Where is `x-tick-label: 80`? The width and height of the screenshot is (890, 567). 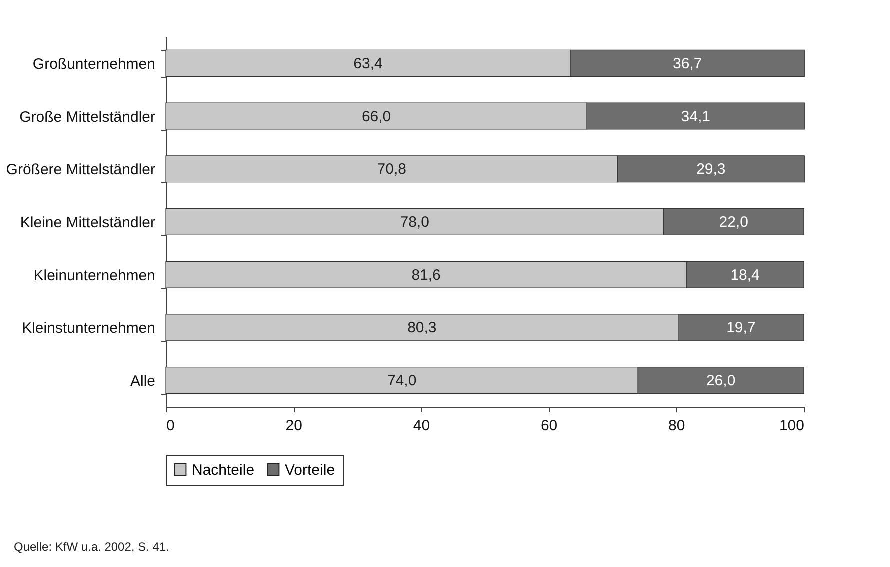
x-tick-label: 80 is located at coordinates (677, 426).